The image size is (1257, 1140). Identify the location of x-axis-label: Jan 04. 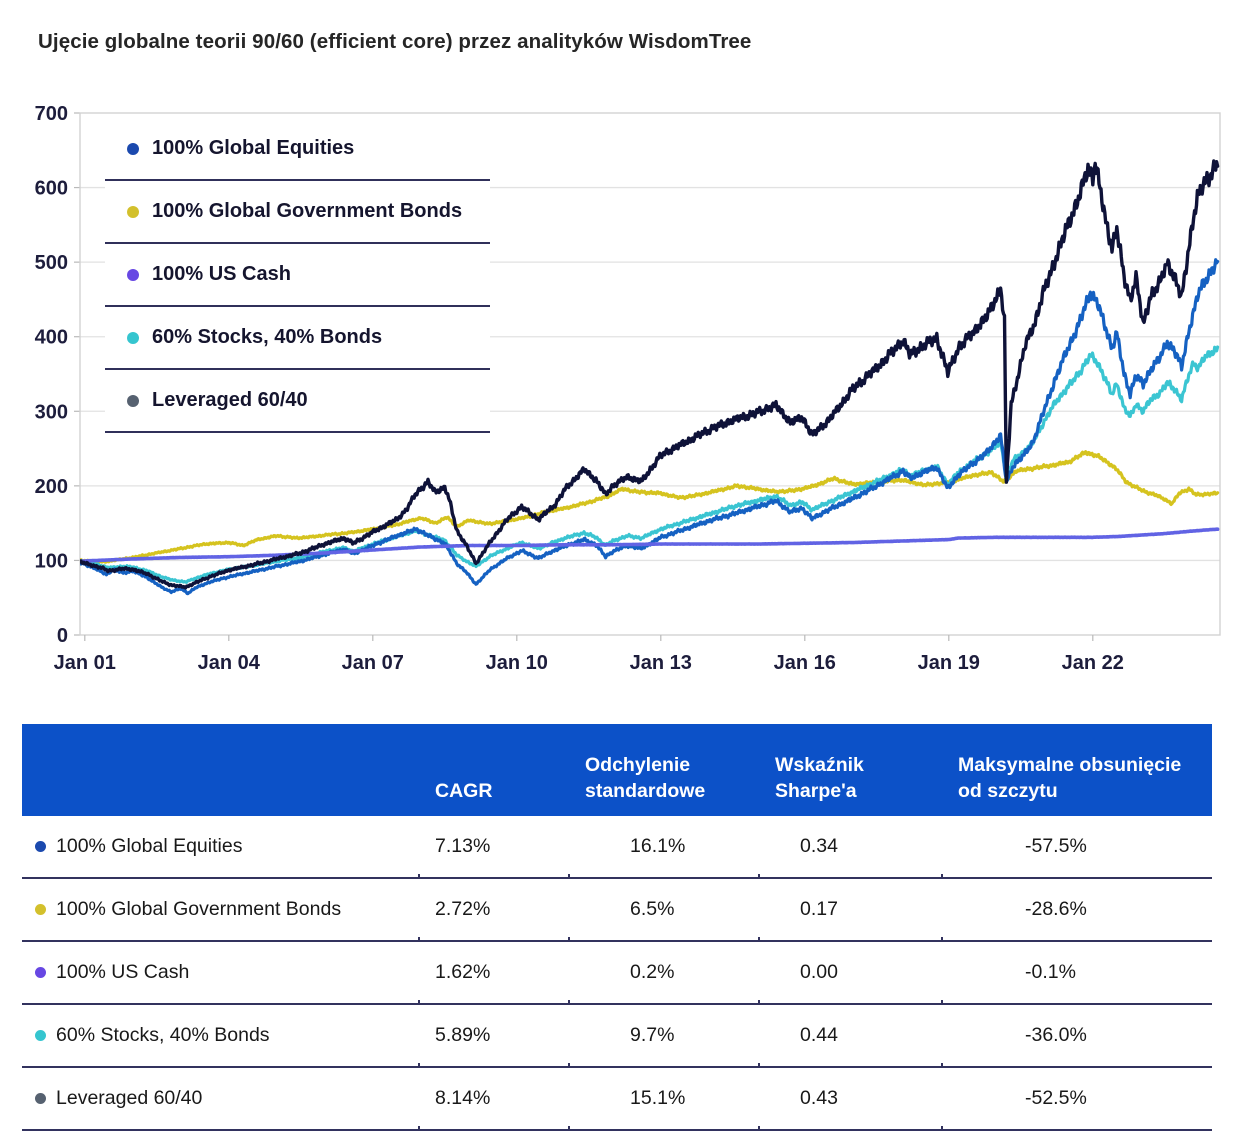
(229, 663).